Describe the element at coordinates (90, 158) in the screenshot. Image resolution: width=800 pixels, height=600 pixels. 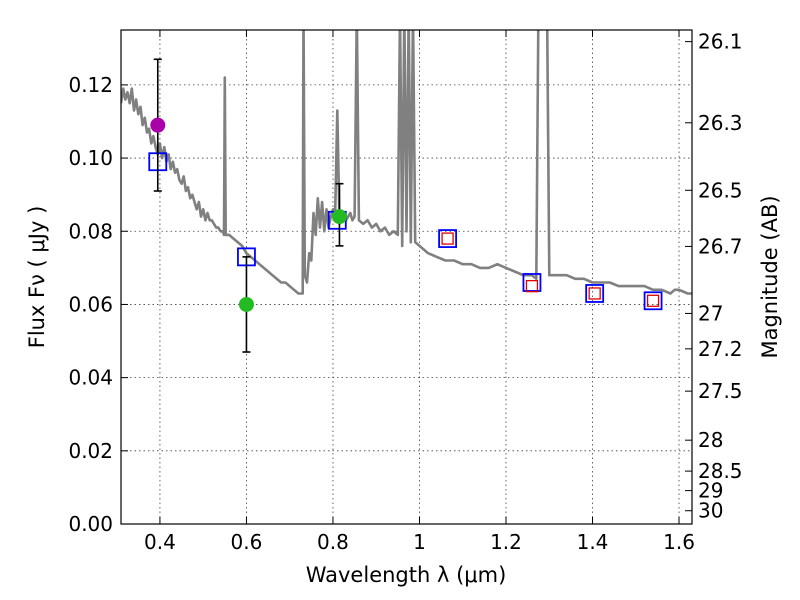
I see `y-tick-label: 0.10` at that location.